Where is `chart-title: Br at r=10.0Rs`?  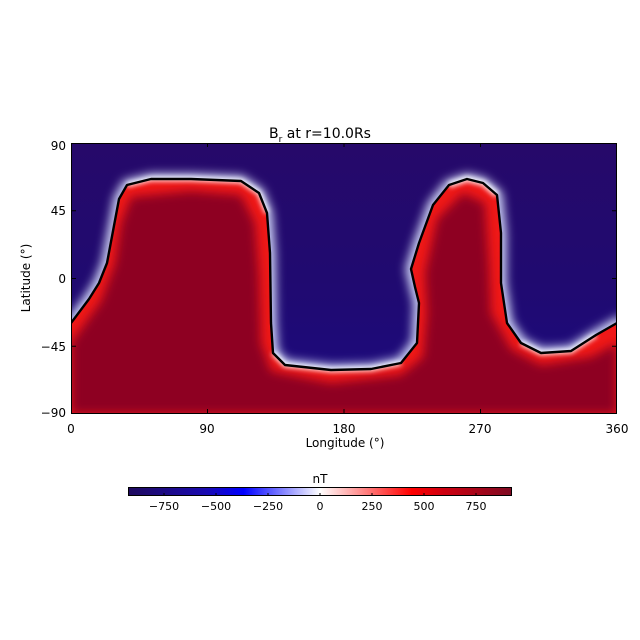
chart-title: Br at r=10.0Rs is located at coordinates (320, 135).